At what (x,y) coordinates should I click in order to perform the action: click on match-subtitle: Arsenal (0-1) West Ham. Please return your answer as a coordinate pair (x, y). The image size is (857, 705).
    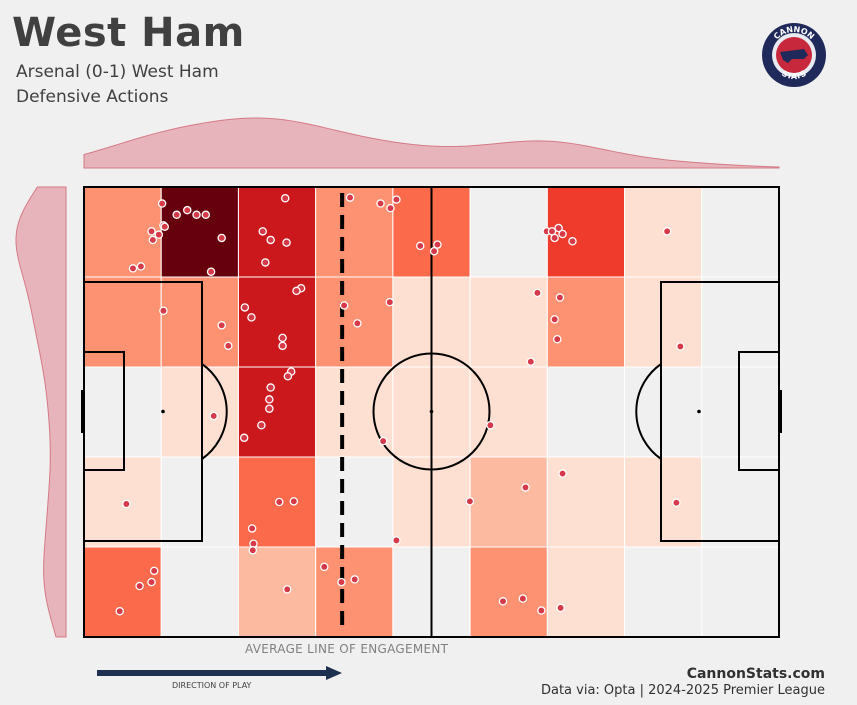
    Looking at the image, I should click on (117, 72).